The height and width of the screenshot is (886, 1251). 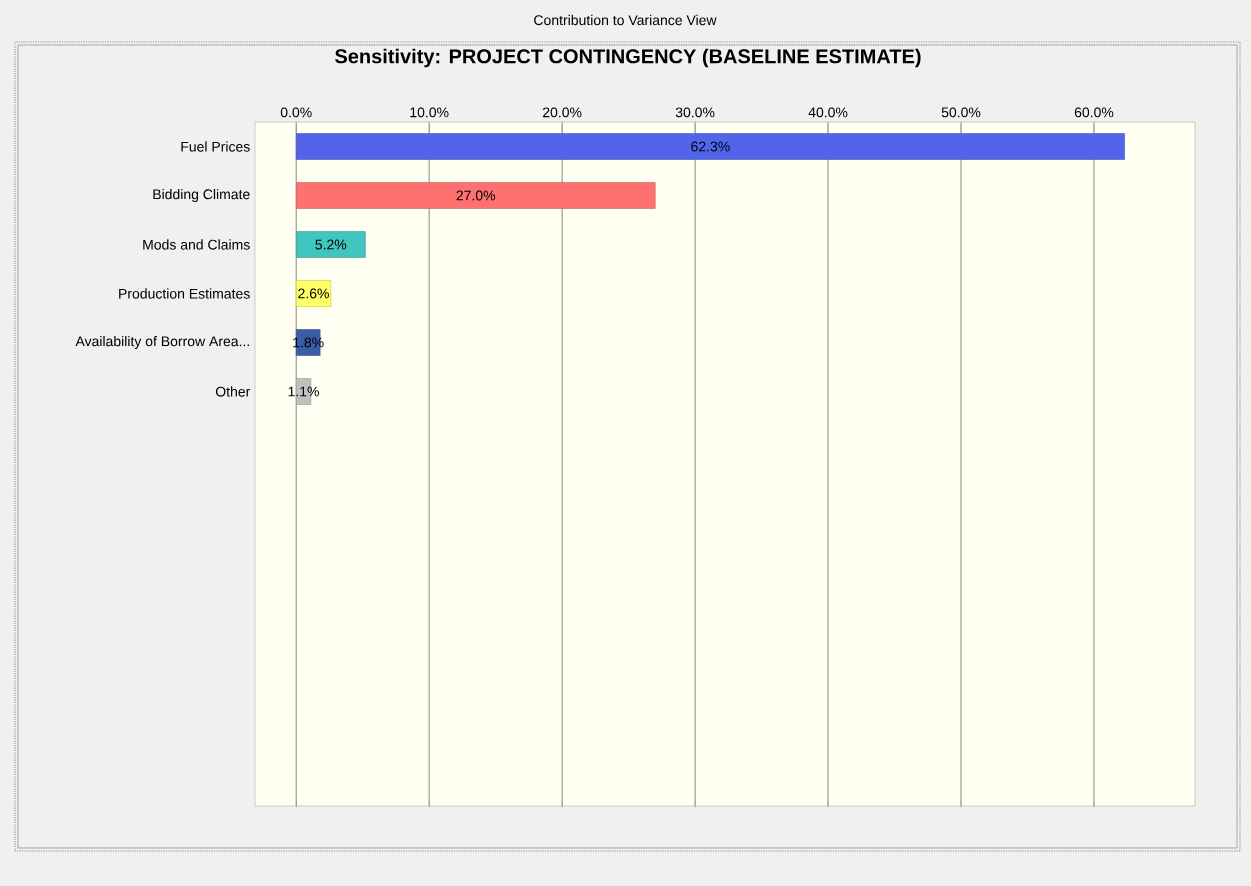 I want to click on x-tick-label: 0.0%, so click(x=296, y=112).